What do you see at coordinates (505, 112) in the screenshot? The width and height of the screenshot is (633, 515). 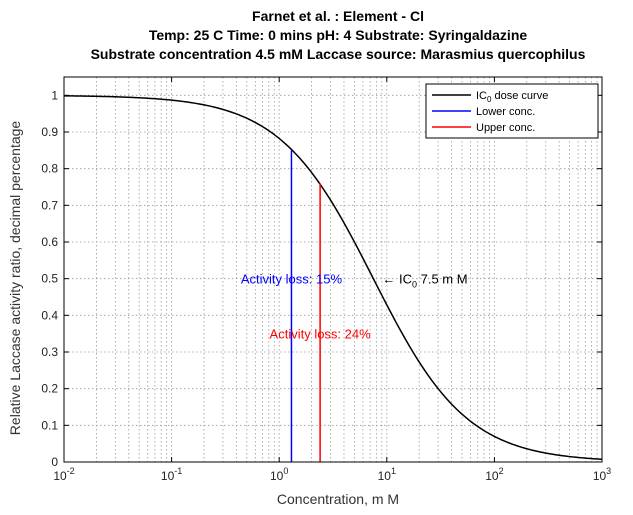 I see `legend-entry: Lower conc.` at bounding box center [505, 112].